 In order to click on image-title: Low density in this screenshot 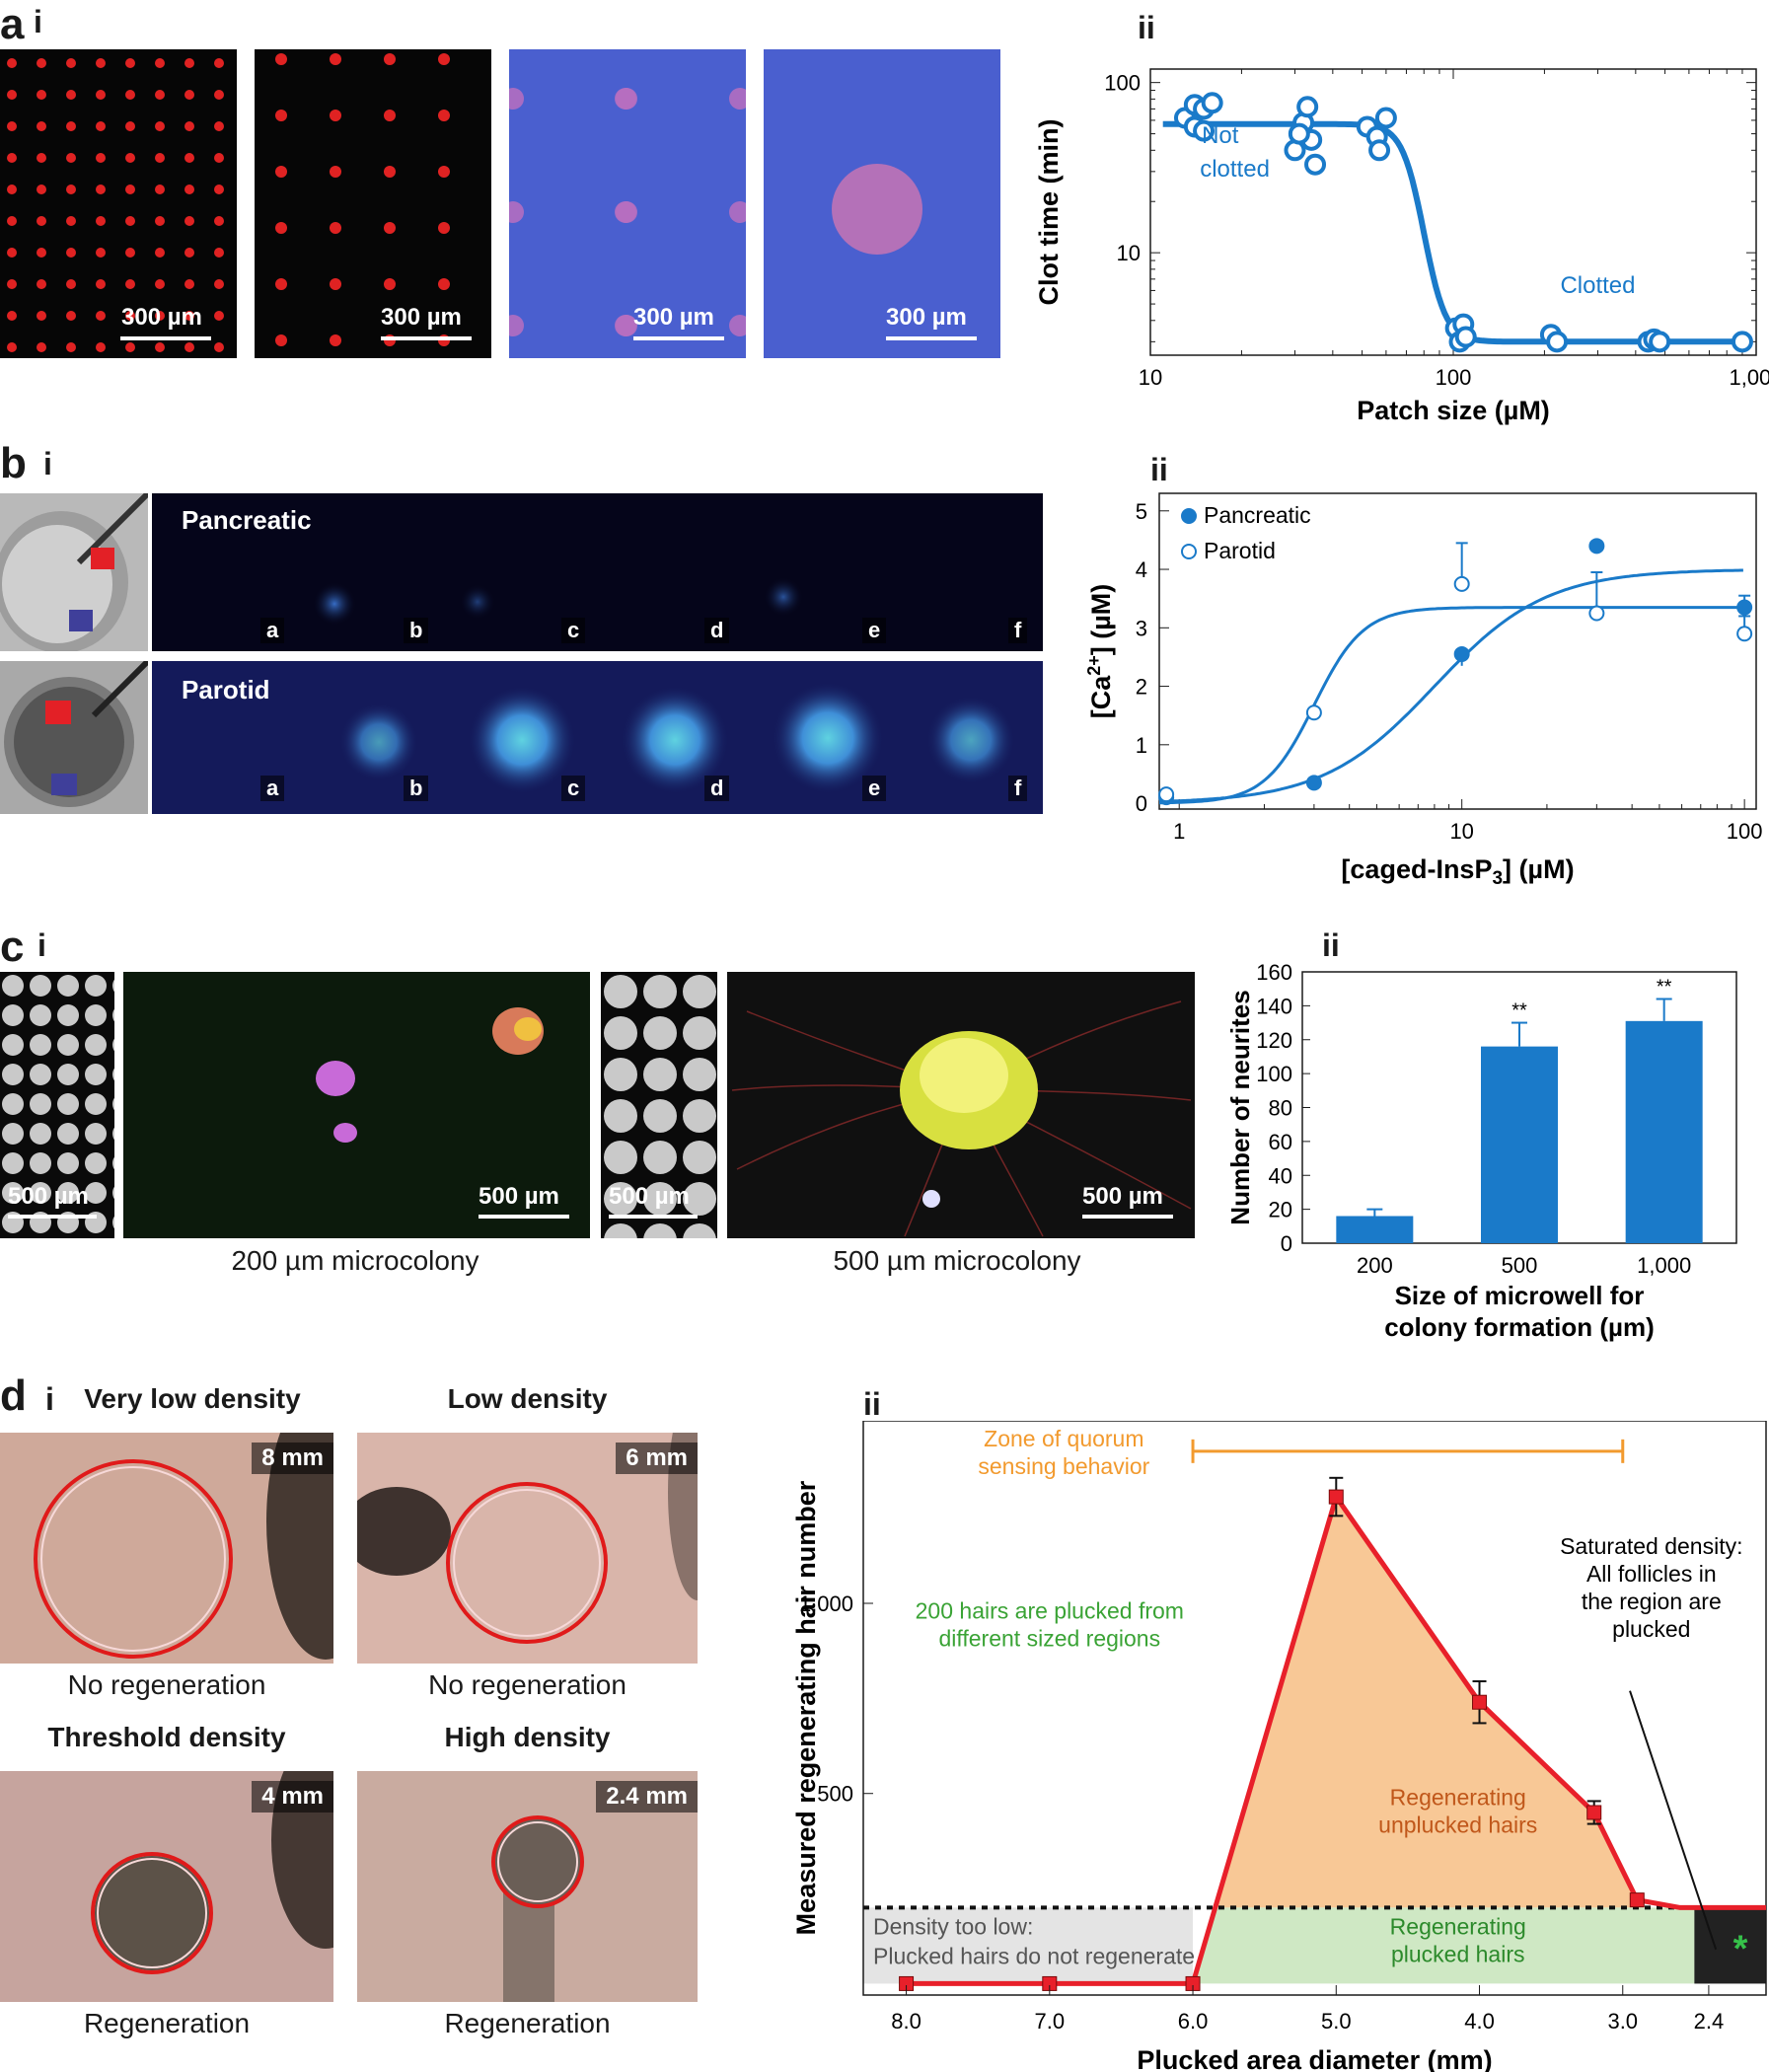, I will do `click(527, 1399)`.